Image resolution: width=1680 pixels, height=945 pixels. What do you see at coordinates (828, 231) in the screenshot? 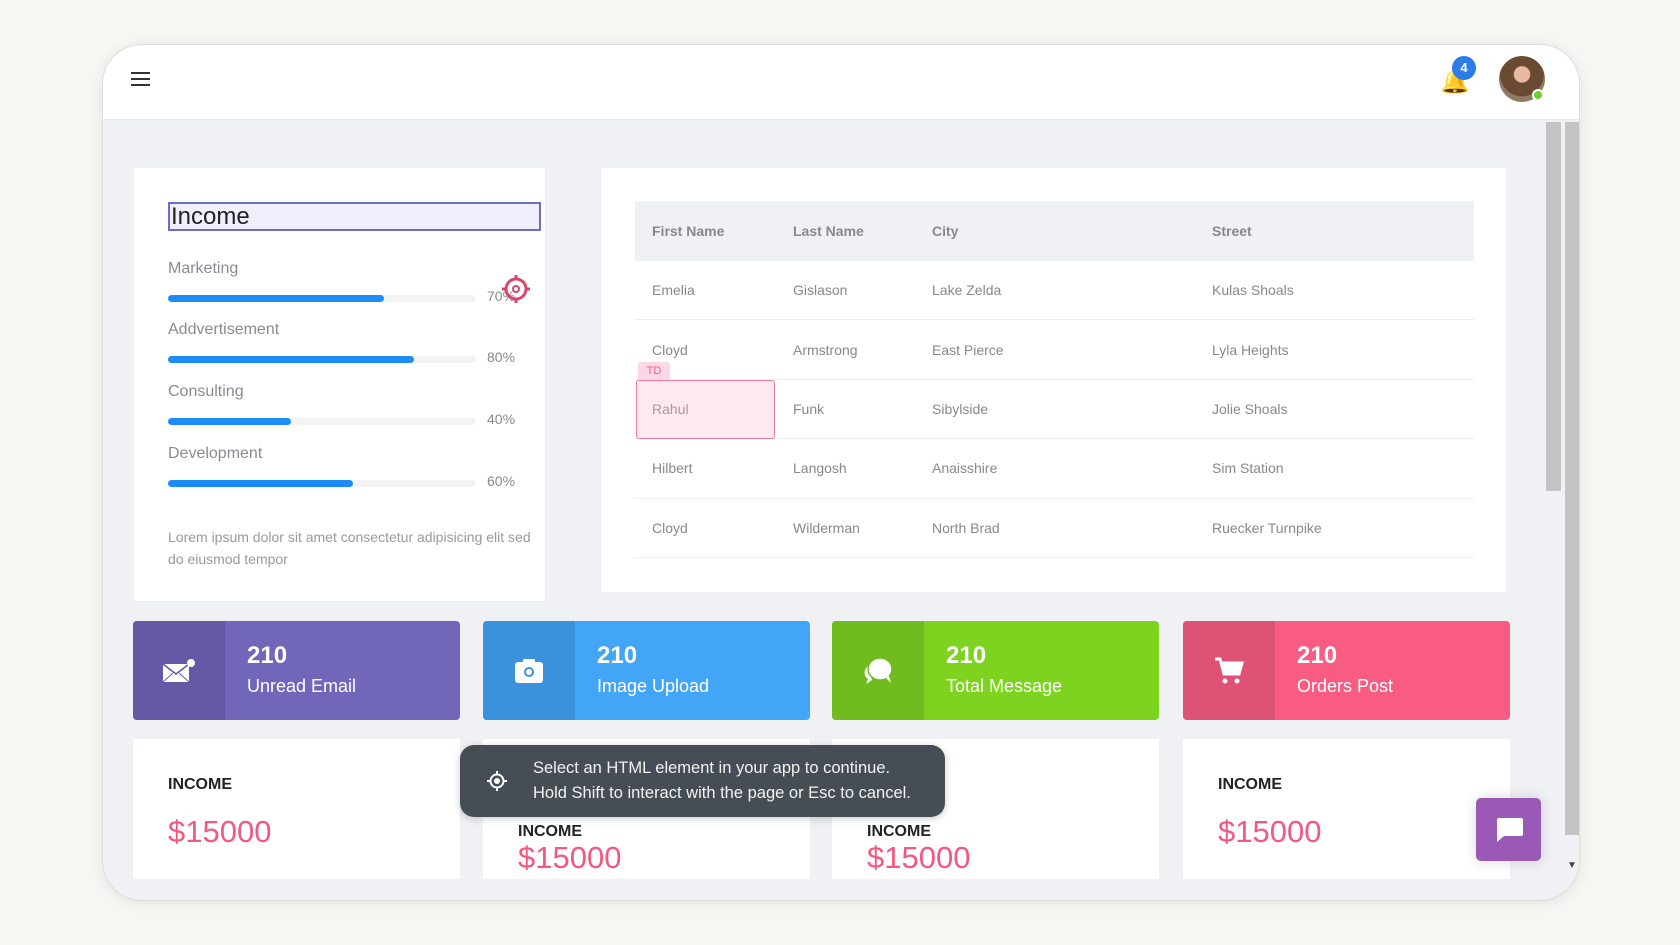
I see `column-header: Last Name` at bounding box center [828, 231].